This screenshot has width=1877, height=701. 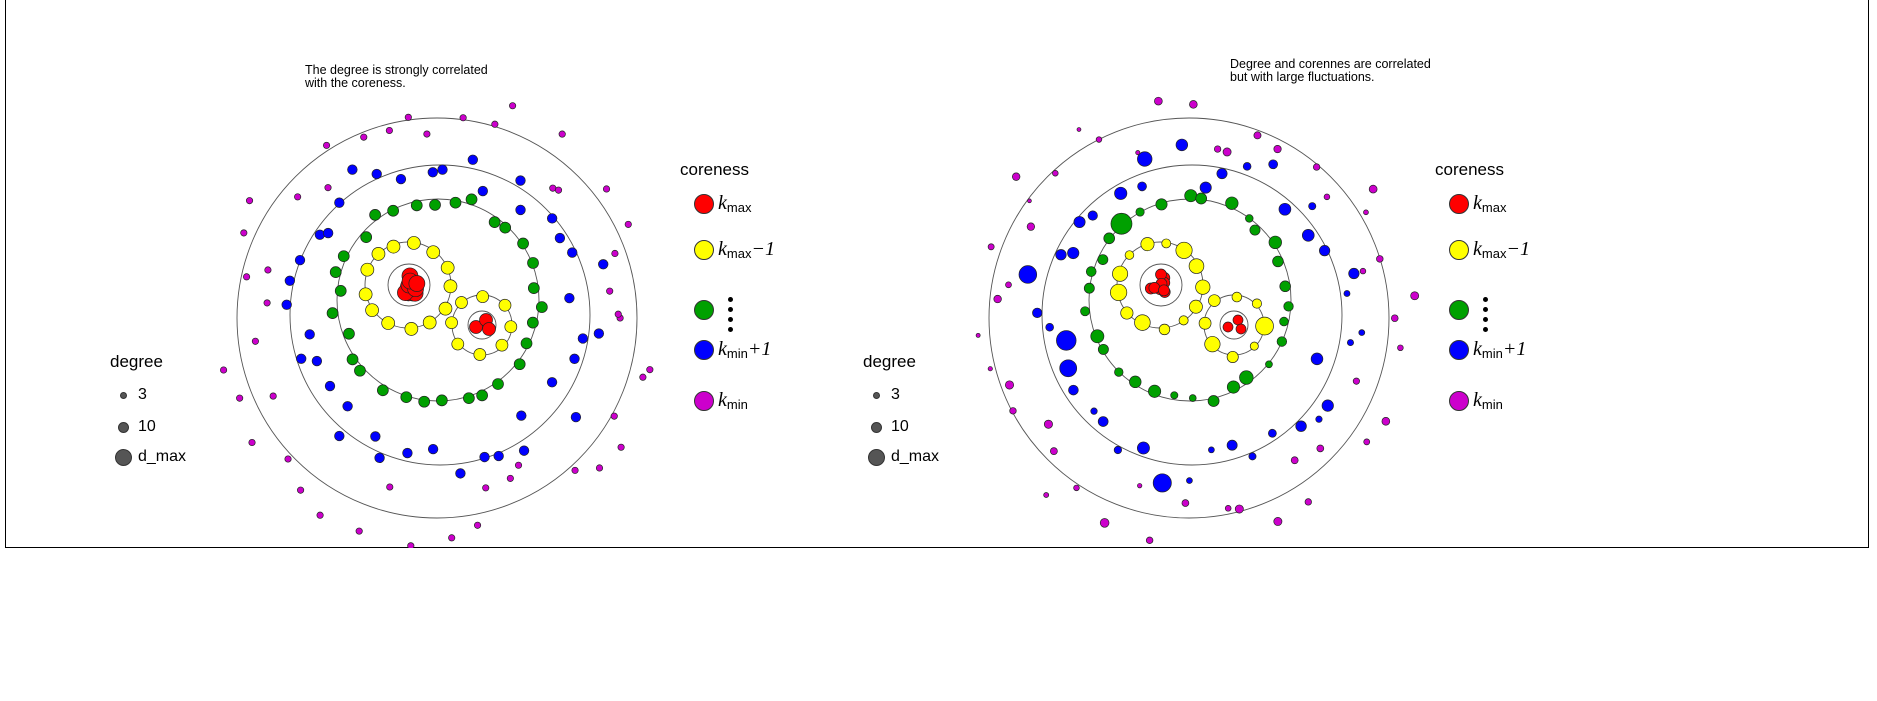 What do you see at coordinates (1485, 314) in the screenshot?
I see `vertical-ellipsis-icon` at bounding box center [1485, 314].